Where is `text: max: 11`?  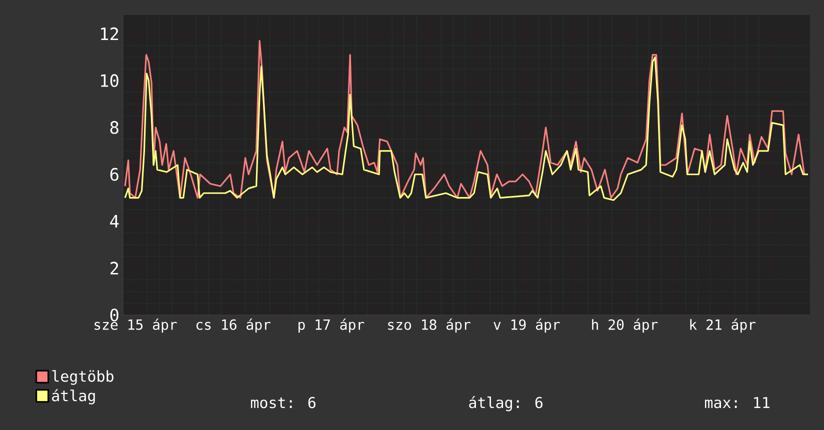 text: max: 11 is located at coordinates (737, 402).